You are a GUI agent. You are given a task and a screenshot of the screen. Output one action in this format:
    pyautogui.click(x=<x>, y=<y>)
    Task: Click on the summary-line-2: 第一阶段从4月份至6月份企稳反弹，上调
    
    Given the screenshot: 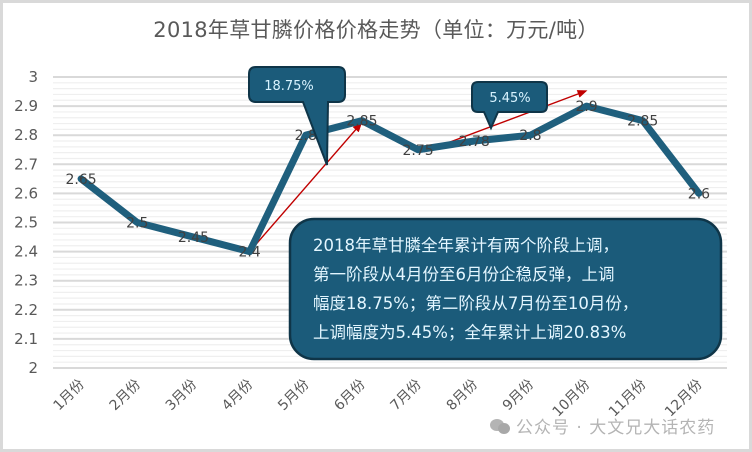 What is the action you would take?
    pyautogui.click(x=464, y=274)
    